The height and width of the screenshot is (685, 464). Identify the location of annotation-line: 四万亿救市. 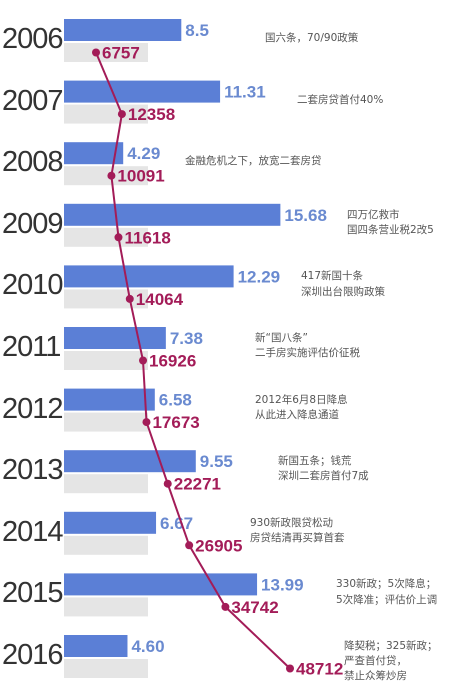
(373, 214).